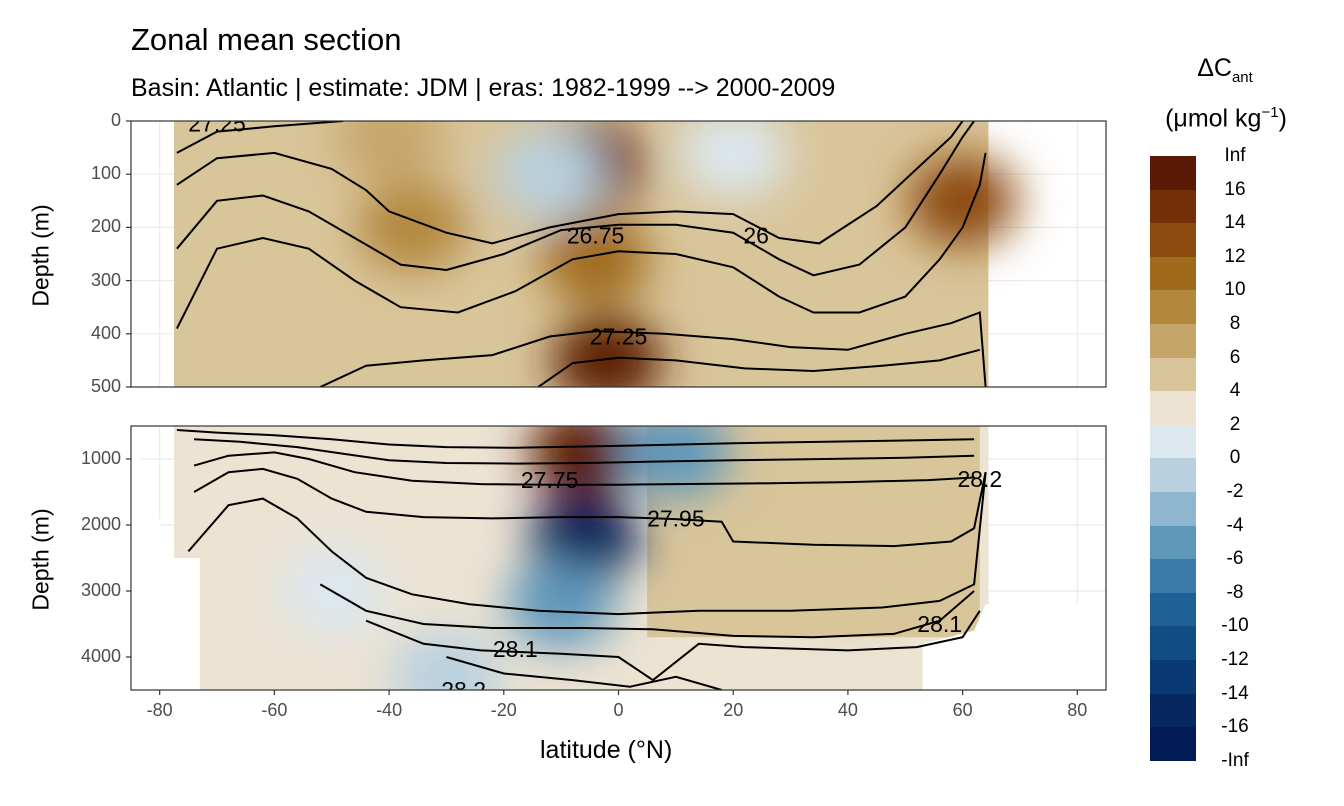 The height and width of the screenshot is (806, 1344). I want to click on legend-level-label: -14, so click(1235, 693).